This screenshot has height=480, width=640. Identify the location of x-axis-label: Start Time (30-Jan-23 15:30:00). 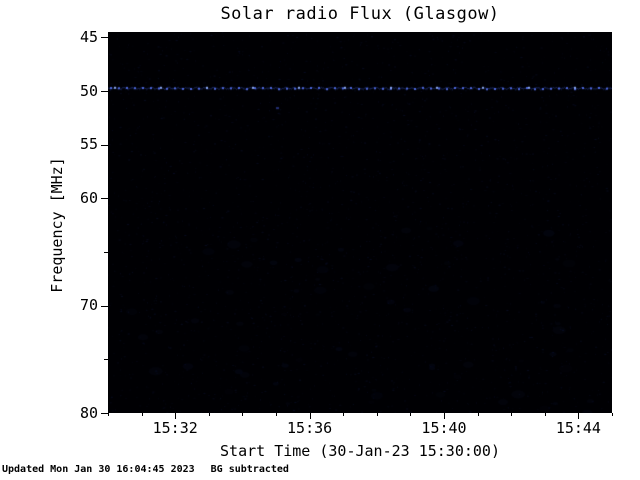
(360, 451).